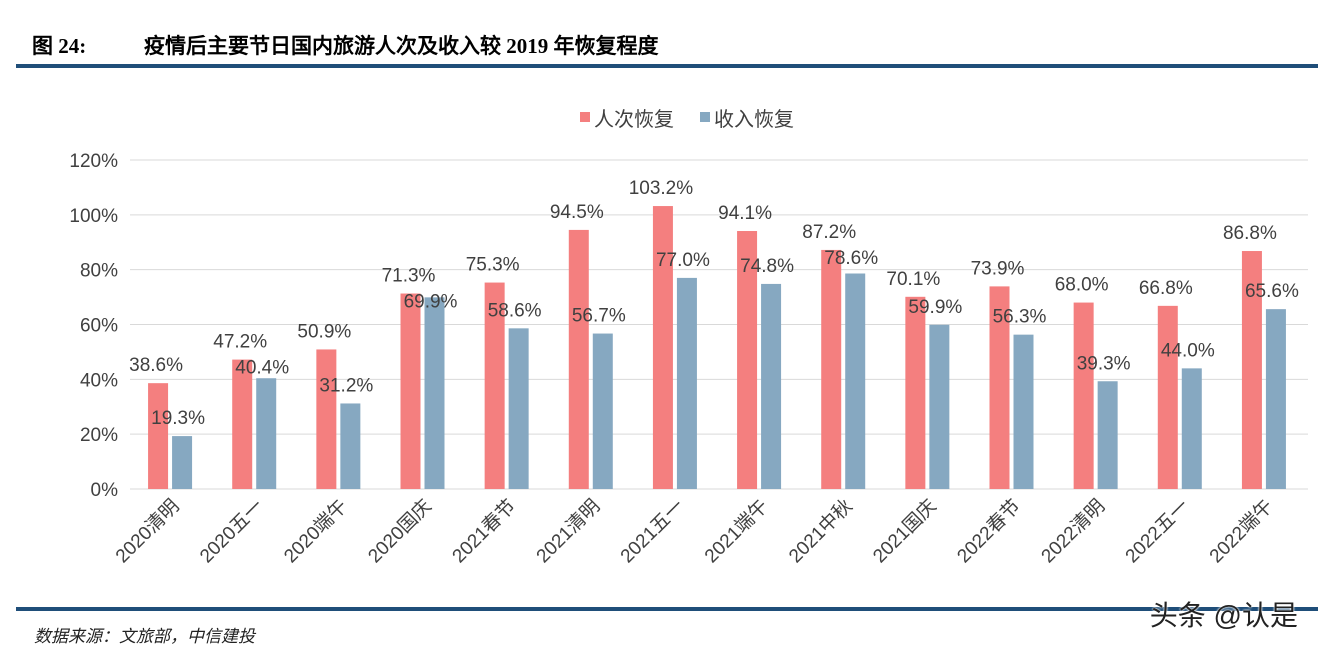  What do you see at coordinates (661, 188) in the screenshot?
I see `data-label: 103.2%` at bounding box center [661, 188].